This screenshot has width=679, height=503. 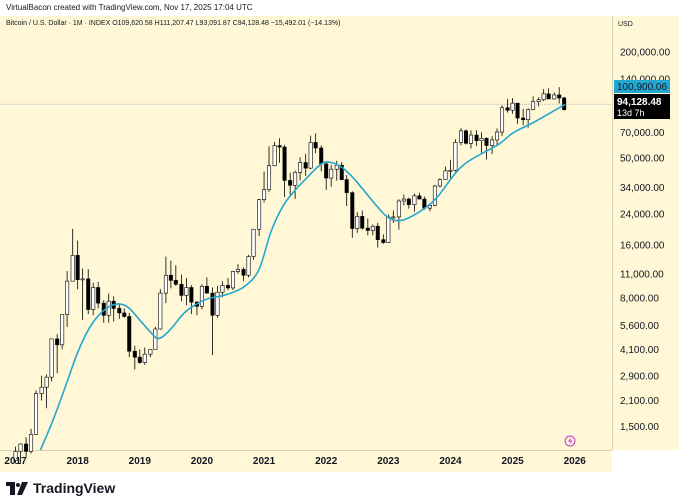 What do you see at coordinates (15, 461) in the screenshot?
I see `time-tick-label: 2017` at bounding box center [15, 461].